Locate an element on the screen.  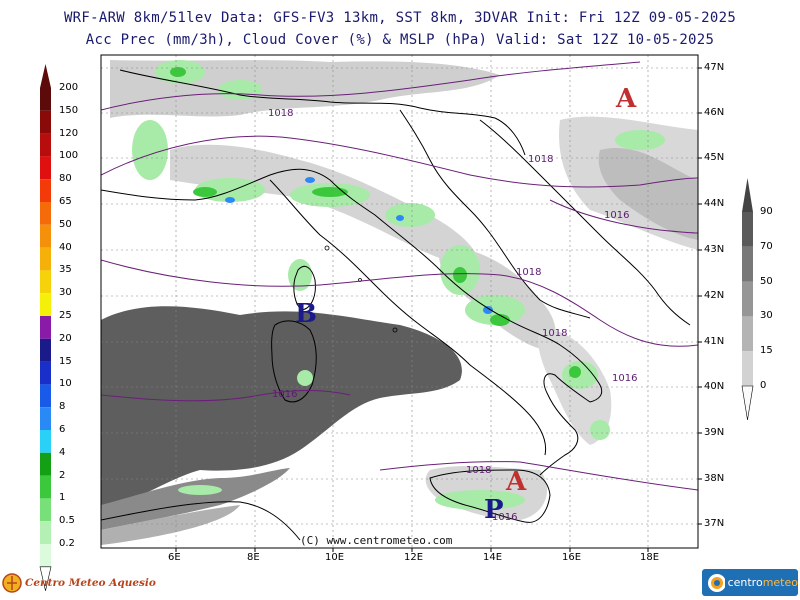
precip-scale-label: 10 is located at coordinates (65, 384).